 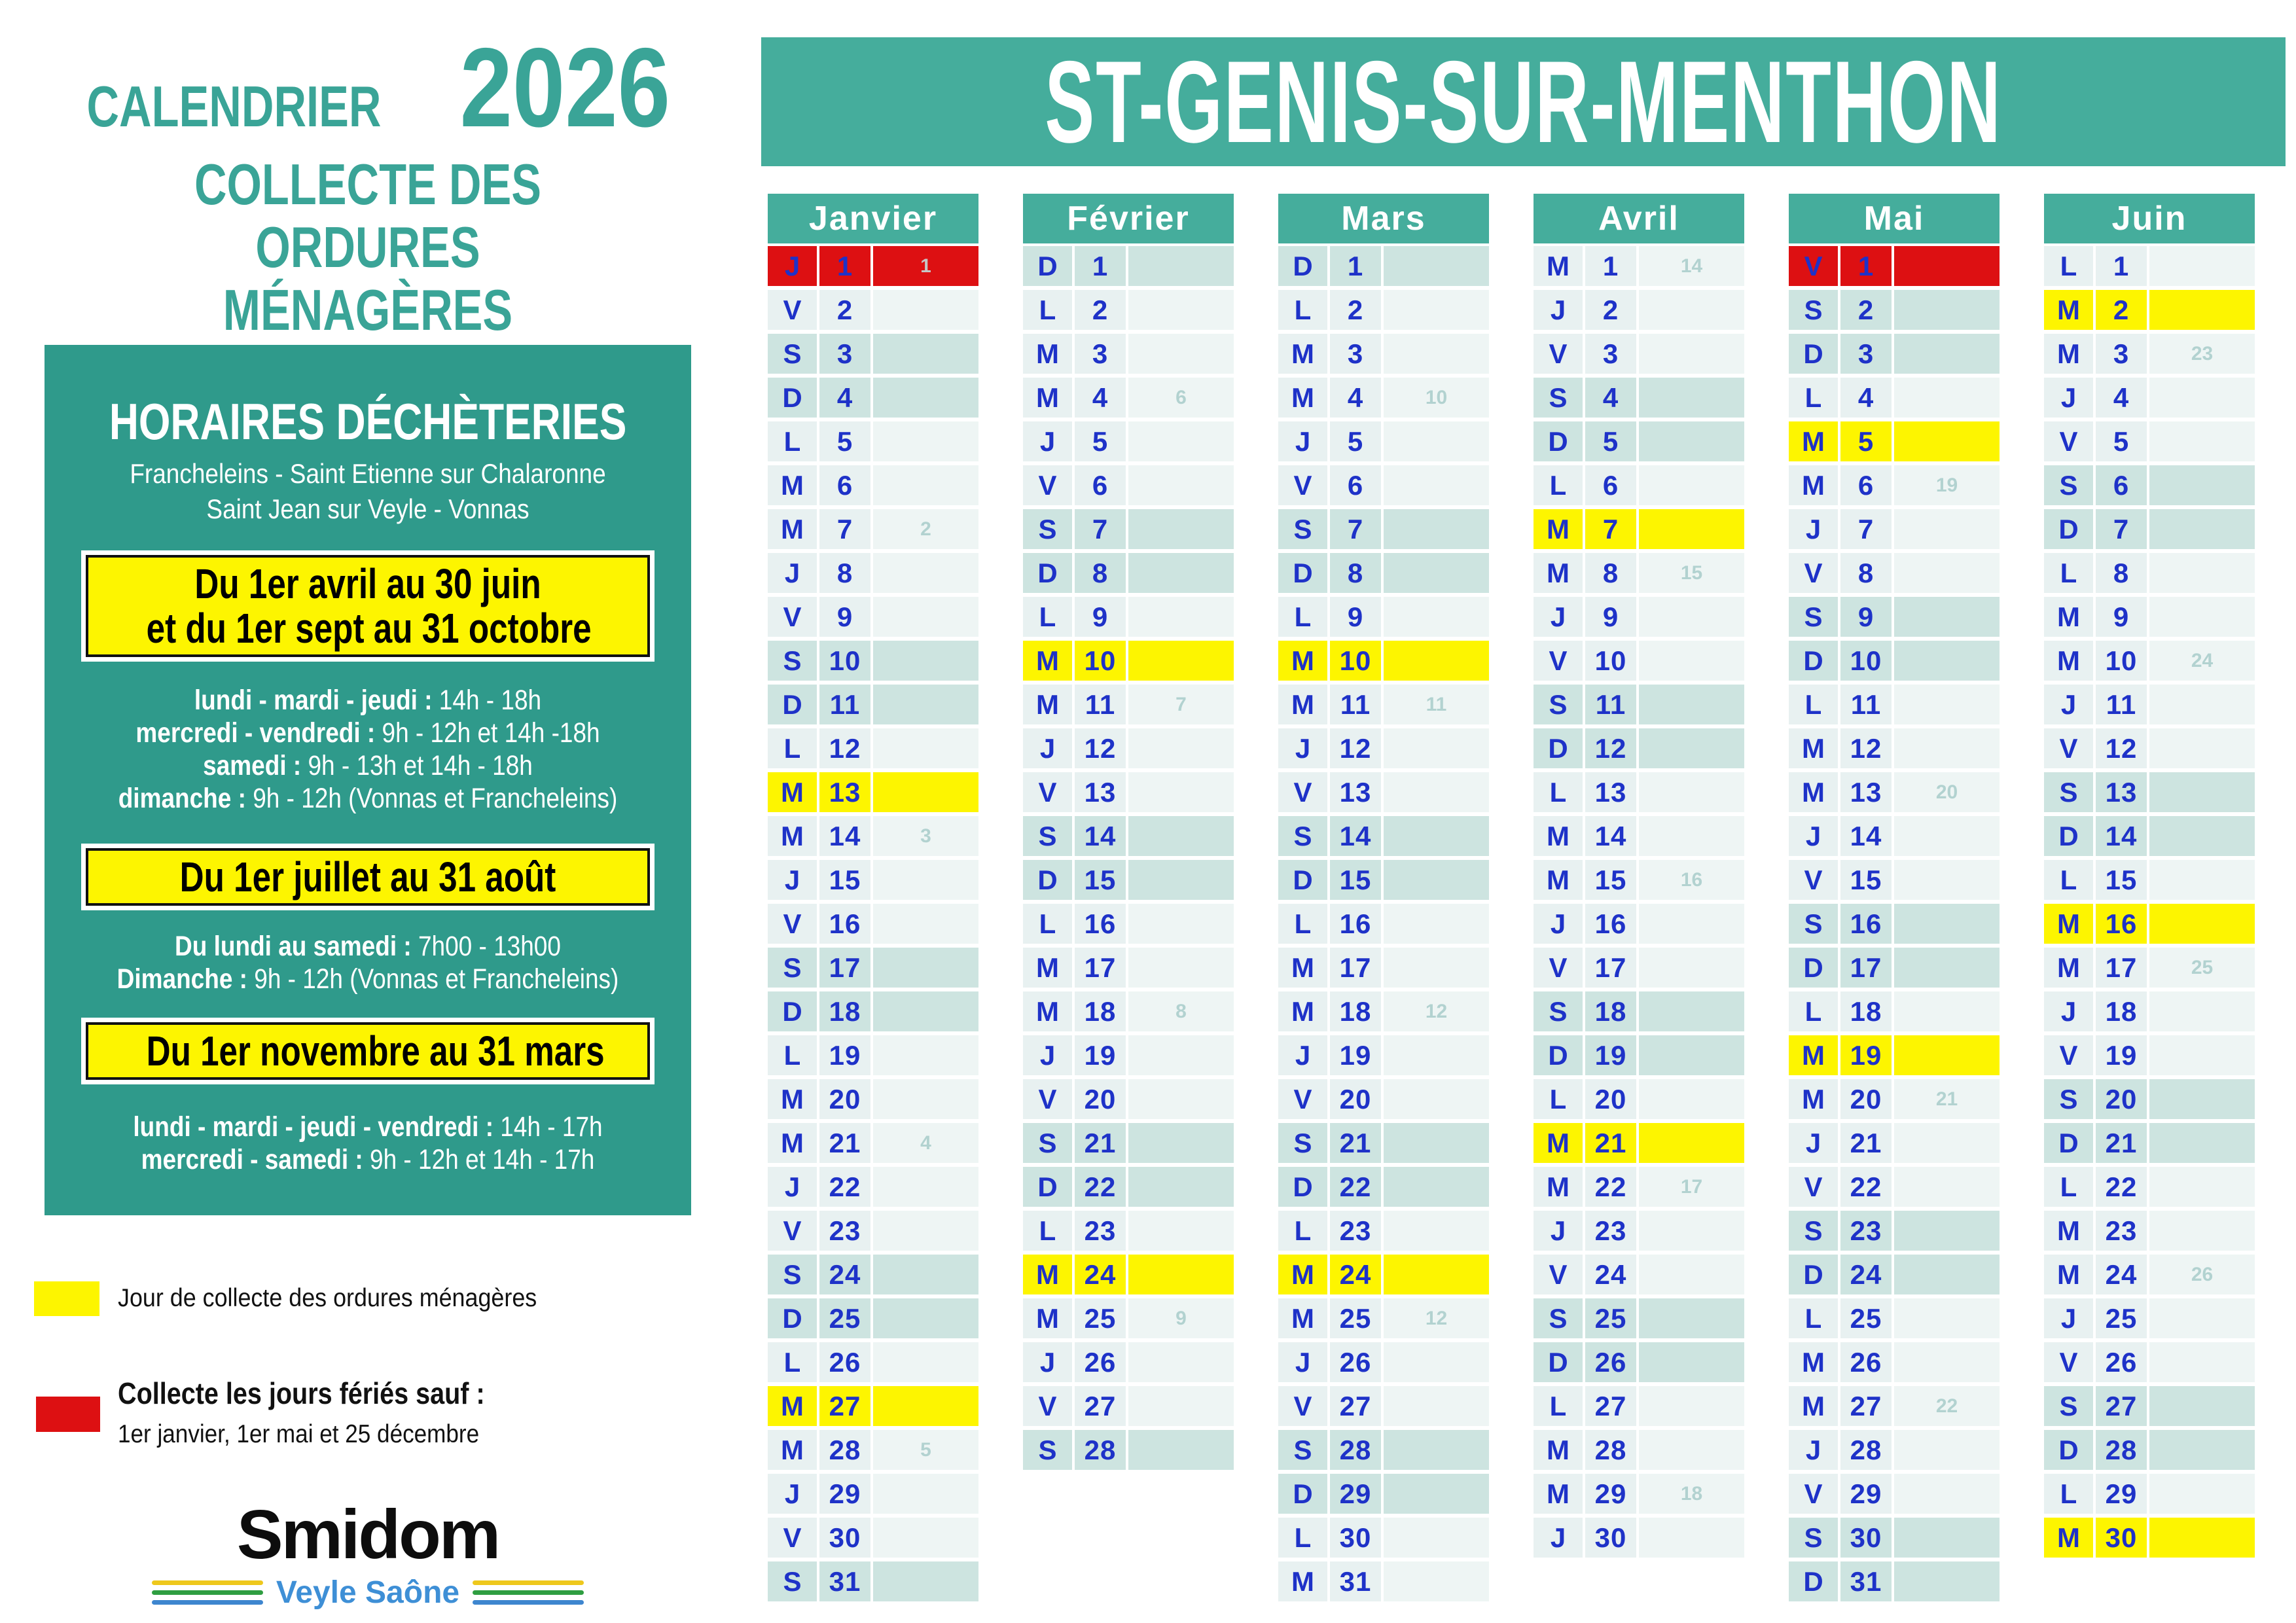 What do you see at coordinates (1355, 1099) in the screenshot?
I see `day-number: 20` at bounding box center [1355, 1099].